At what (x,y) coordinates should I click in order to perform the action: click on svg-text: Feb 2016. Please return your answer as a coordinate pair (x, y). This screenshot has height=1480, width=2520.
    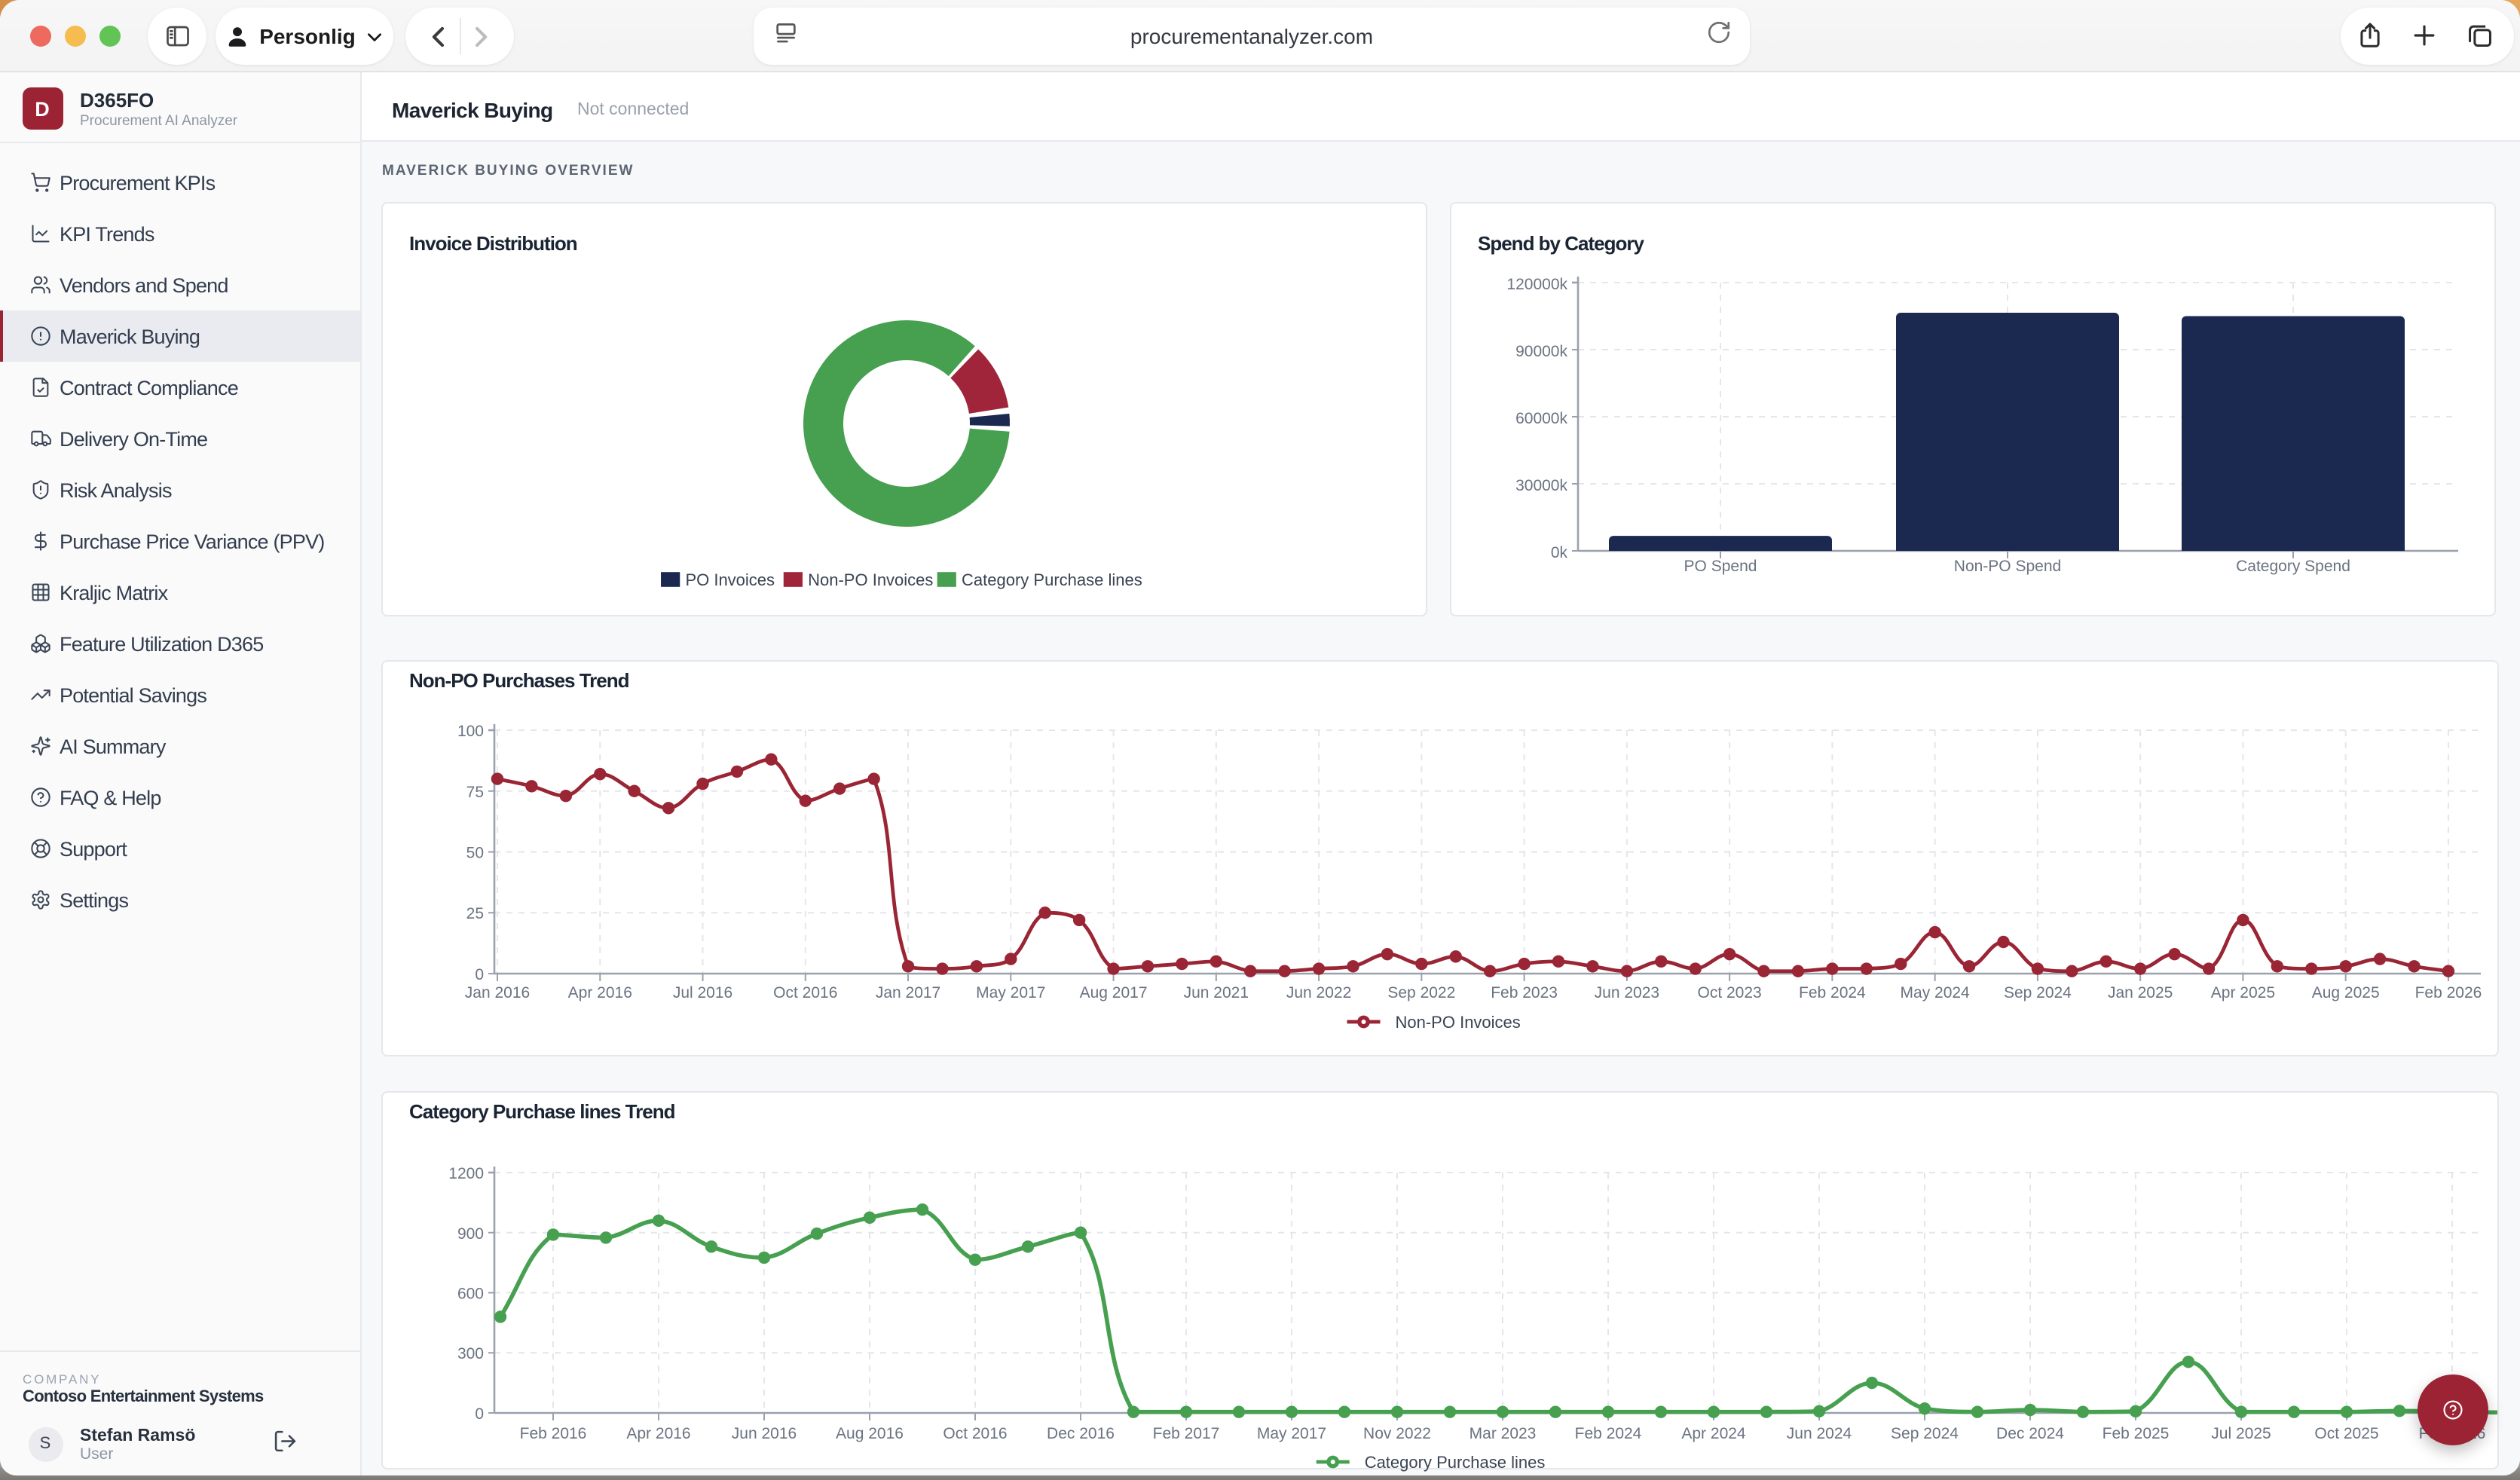
    Looking at the image, I should click on (553, 1433).